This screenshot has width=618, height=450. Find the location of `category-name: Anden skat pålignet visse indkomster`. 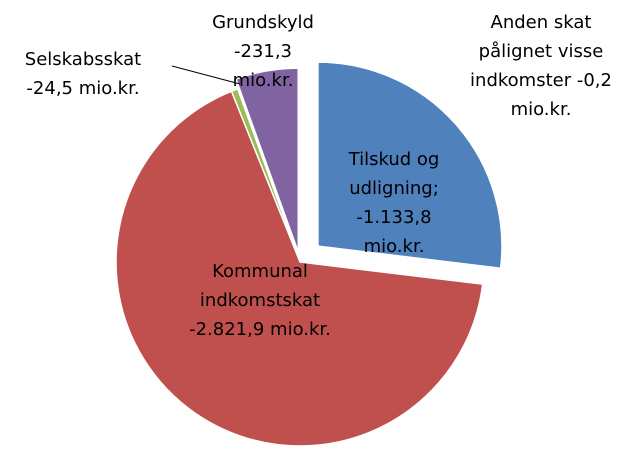

category-name: Anden skat pålignet visse indkomster is located at coordinates (537, 51).